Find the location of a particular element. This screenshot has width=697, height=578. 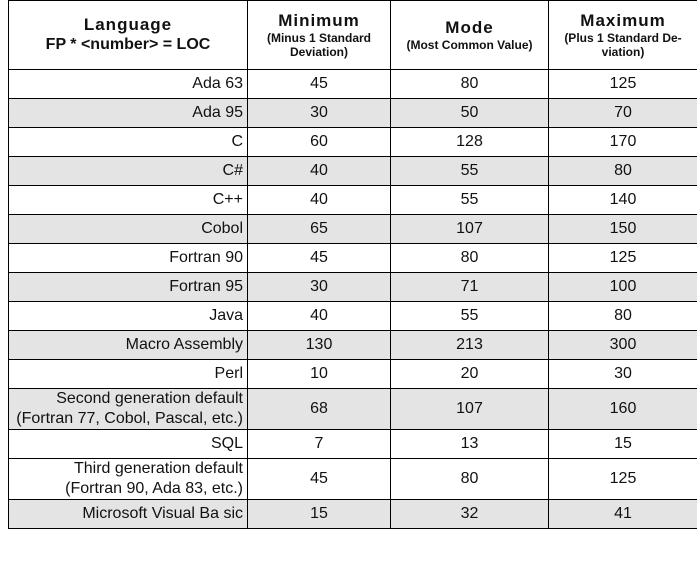

header-subtitle: (Minus 1 Standard is located at coordinates (318, 38).